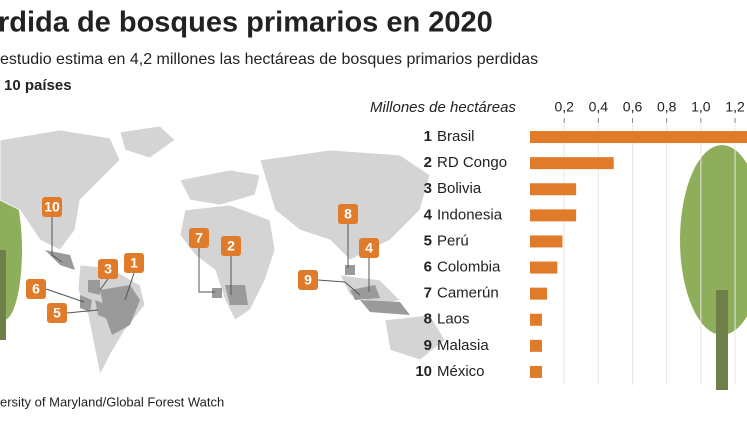  I want to click on title: rdida de bosques primarios en 2020, so click(246, 23).